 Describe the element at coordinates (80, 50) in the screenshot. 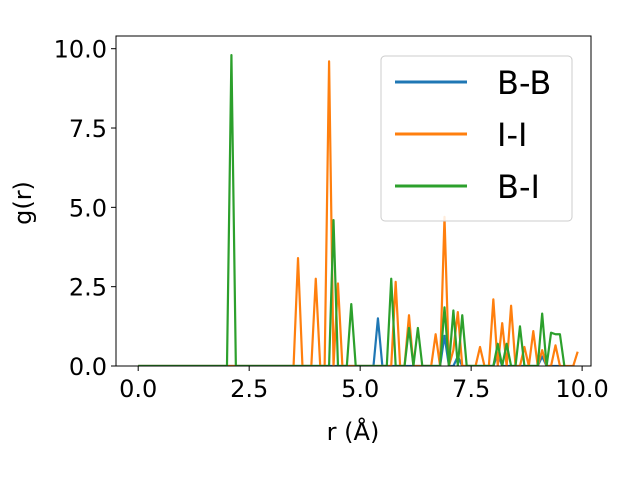

I see `y-tick-label: 10.0` at that location.